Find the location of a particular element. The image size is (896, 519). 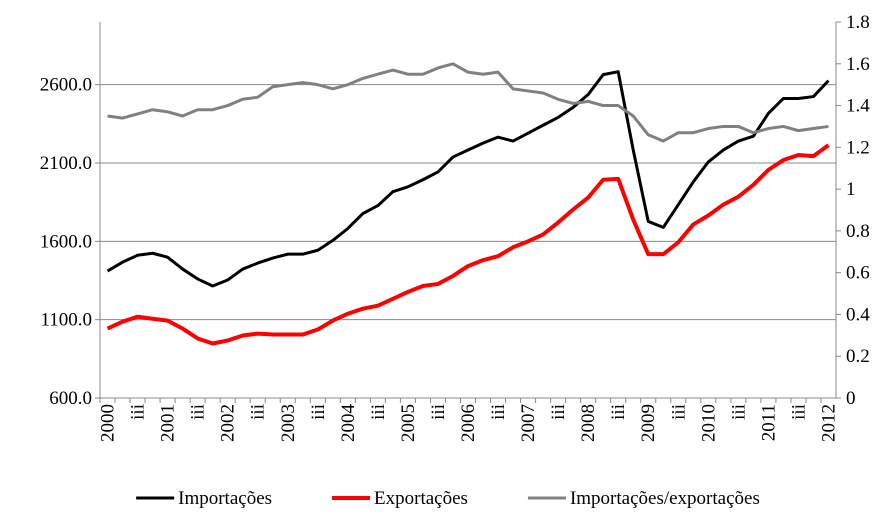

legend-label: Importações is located at coordinates (225, 498).